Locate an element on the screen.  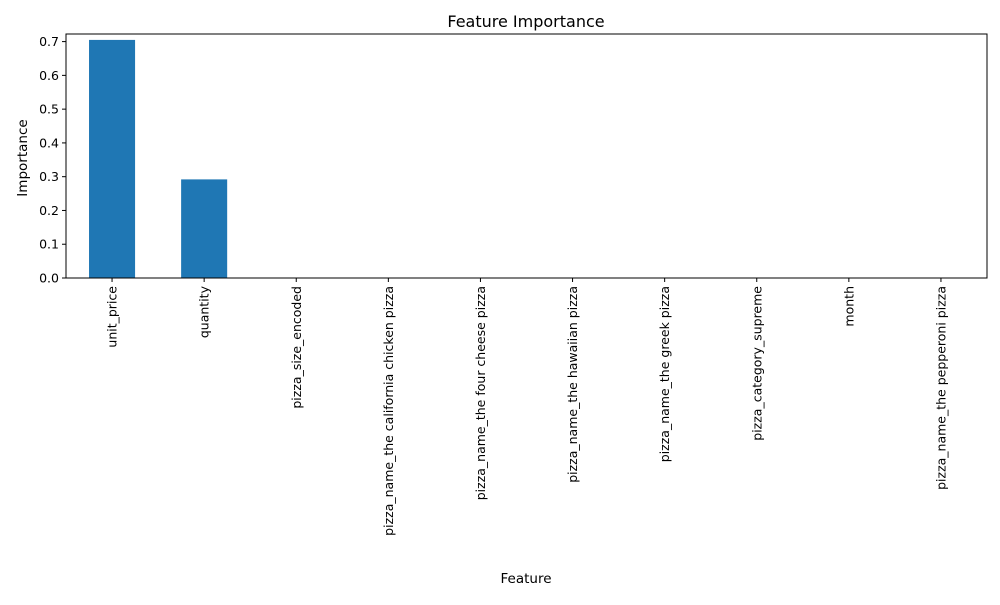
y-tick-label-4: 0.4 is located at coordinates (49, 142).